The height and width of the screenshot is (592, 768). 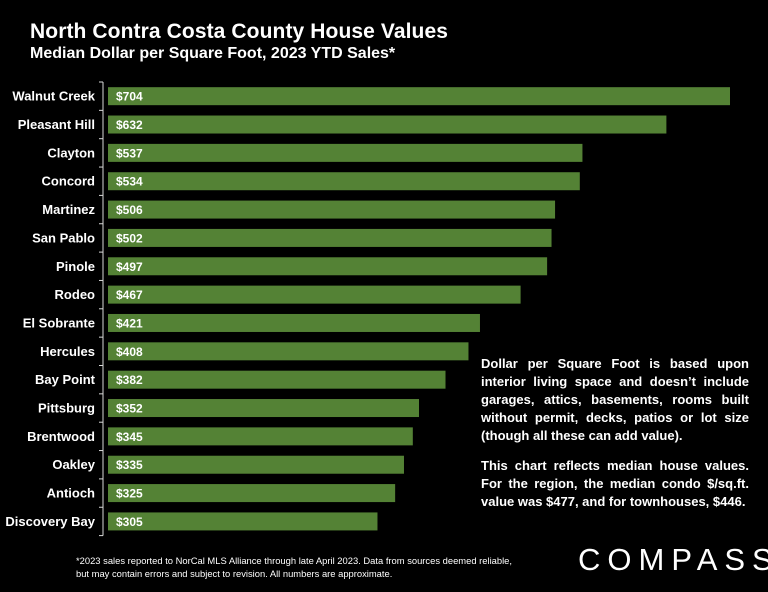 What do you see at coordinates (673, 559) in the screenshot?
I see `compass-logo: COMPASS` at bounding box center [673, 559].